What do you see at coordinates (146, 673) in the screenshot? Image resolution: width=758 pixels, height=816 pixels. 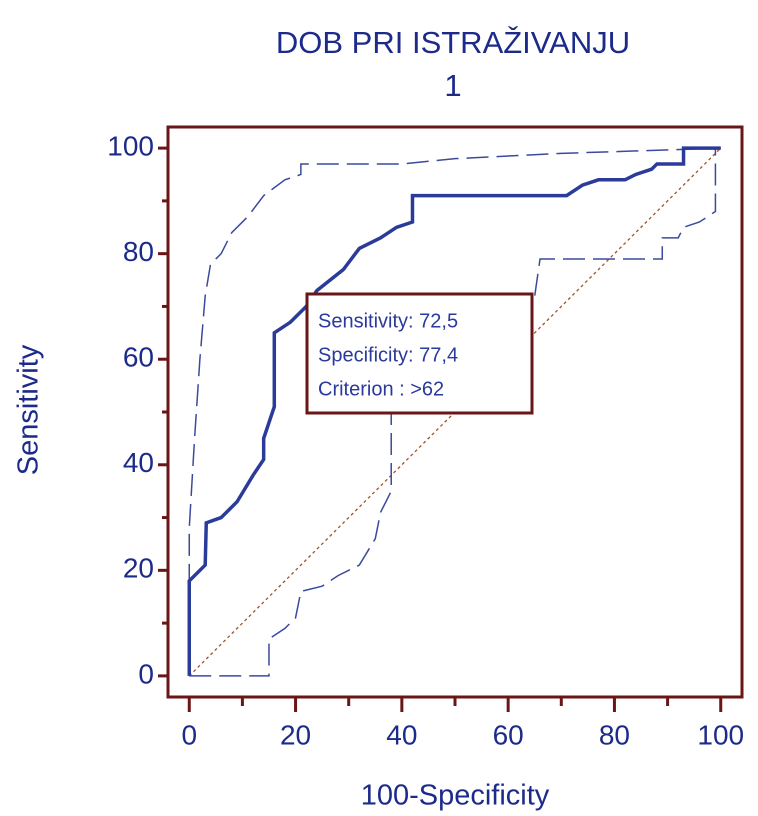 I see `y-tick-label: 0` at bounding box center [146, 673].